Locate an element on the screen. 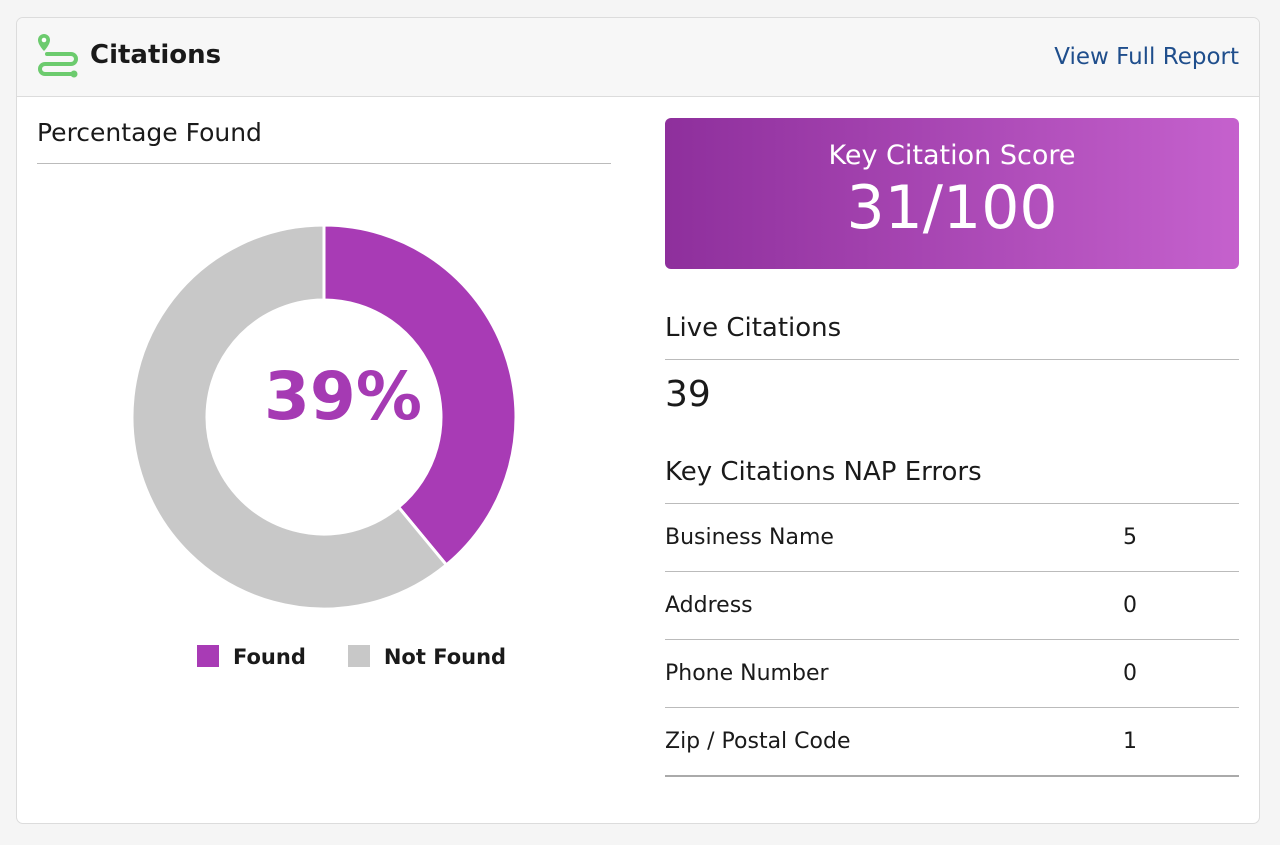  legend-label: Not Found is located at coordinates (445, 657).